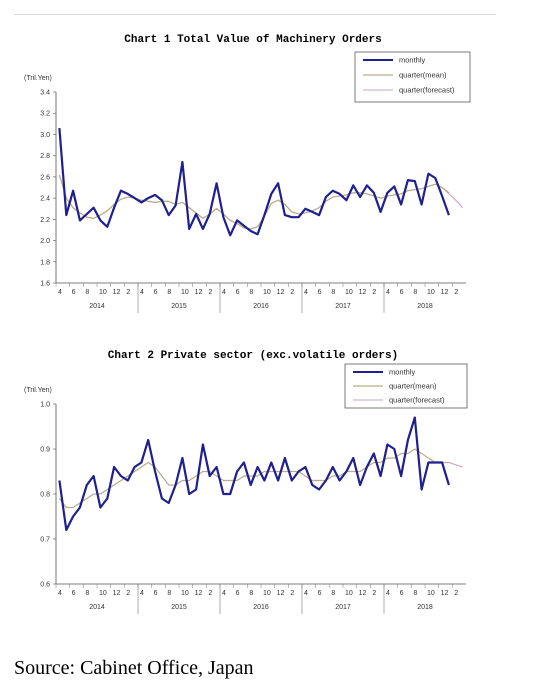 The height and width of the screenshot is (691, 536). I want to click on y-tick-label: 0.6, so click(45, 585).